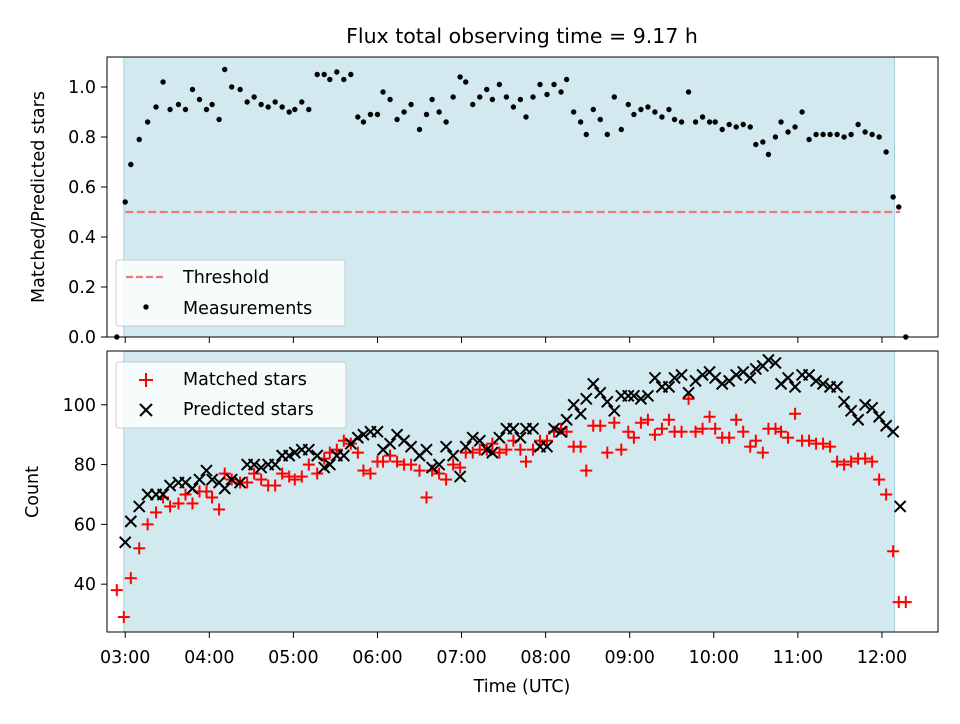  What do you see at coordinates (82, 88) in the screenshot?
I see `y-tick-label: 1.0` at bounding box center [82, 88].